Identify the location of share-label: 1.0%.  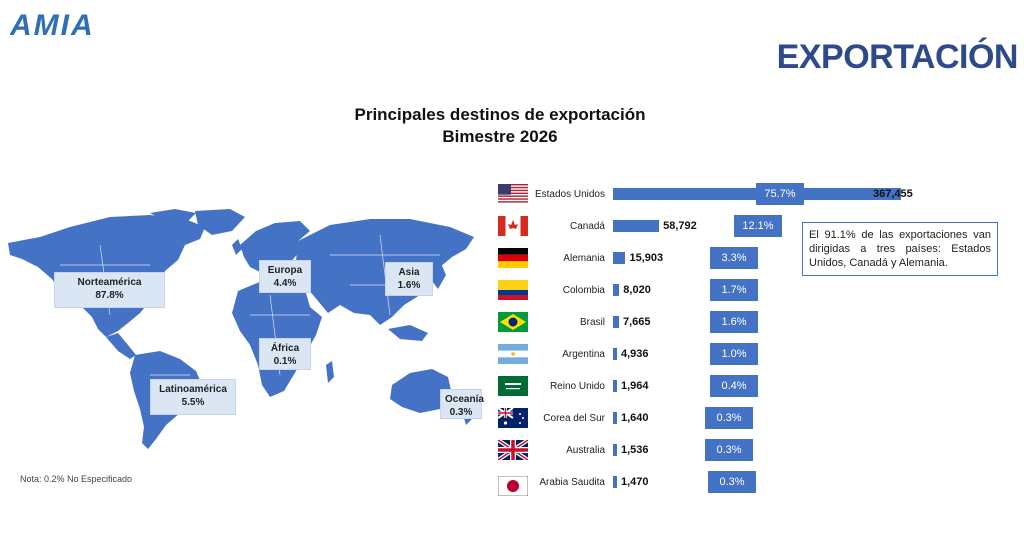
(734, 354).